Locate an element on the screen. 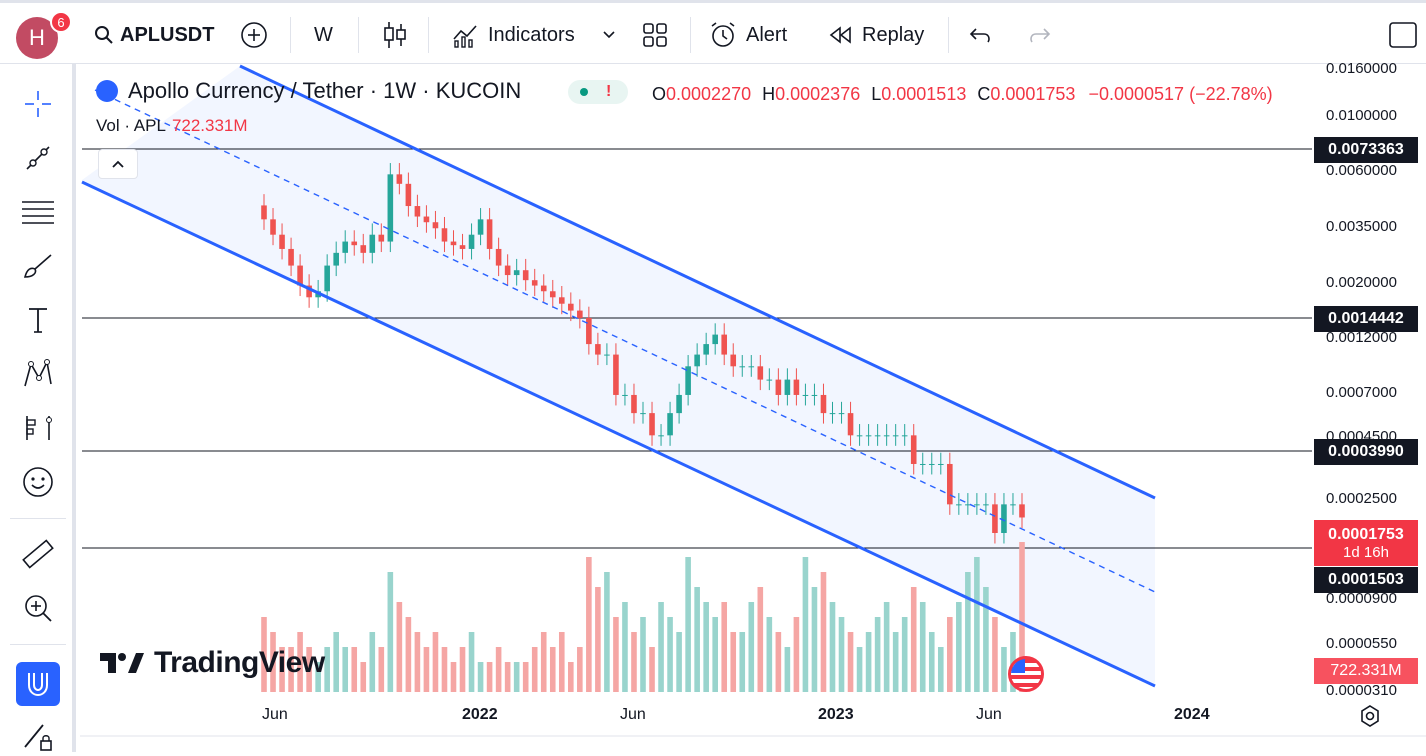 This screenshot has height=756, width=1426. collapse-legend-button is located at coordinates (118, 164).